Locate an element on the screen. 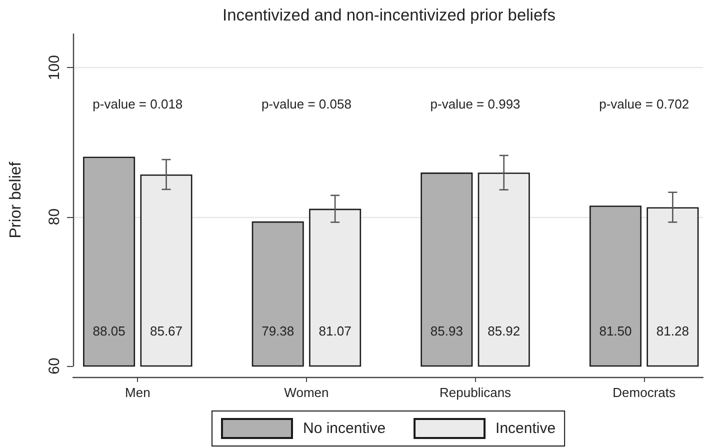 Image resolution: width=705 pixels, height=447 pixels. data-label: 81.07 is located at coordinates (335, 331).